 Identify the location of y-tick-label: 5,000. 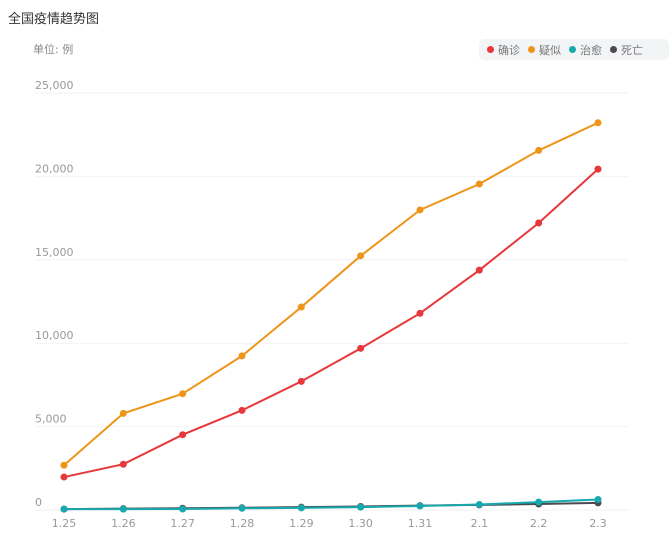
(51, 419).